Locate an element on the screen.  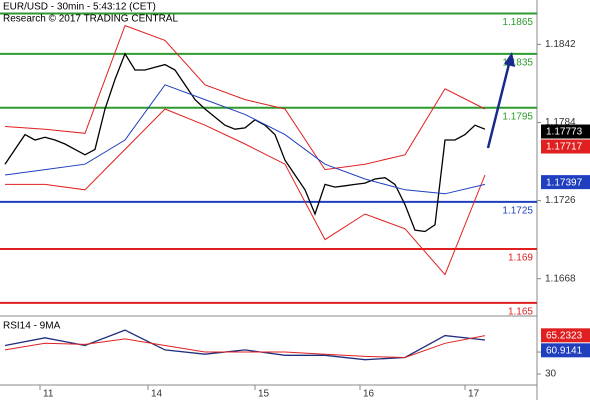
y-tick-label: 1.1842 is located at coordinates (560, 44).